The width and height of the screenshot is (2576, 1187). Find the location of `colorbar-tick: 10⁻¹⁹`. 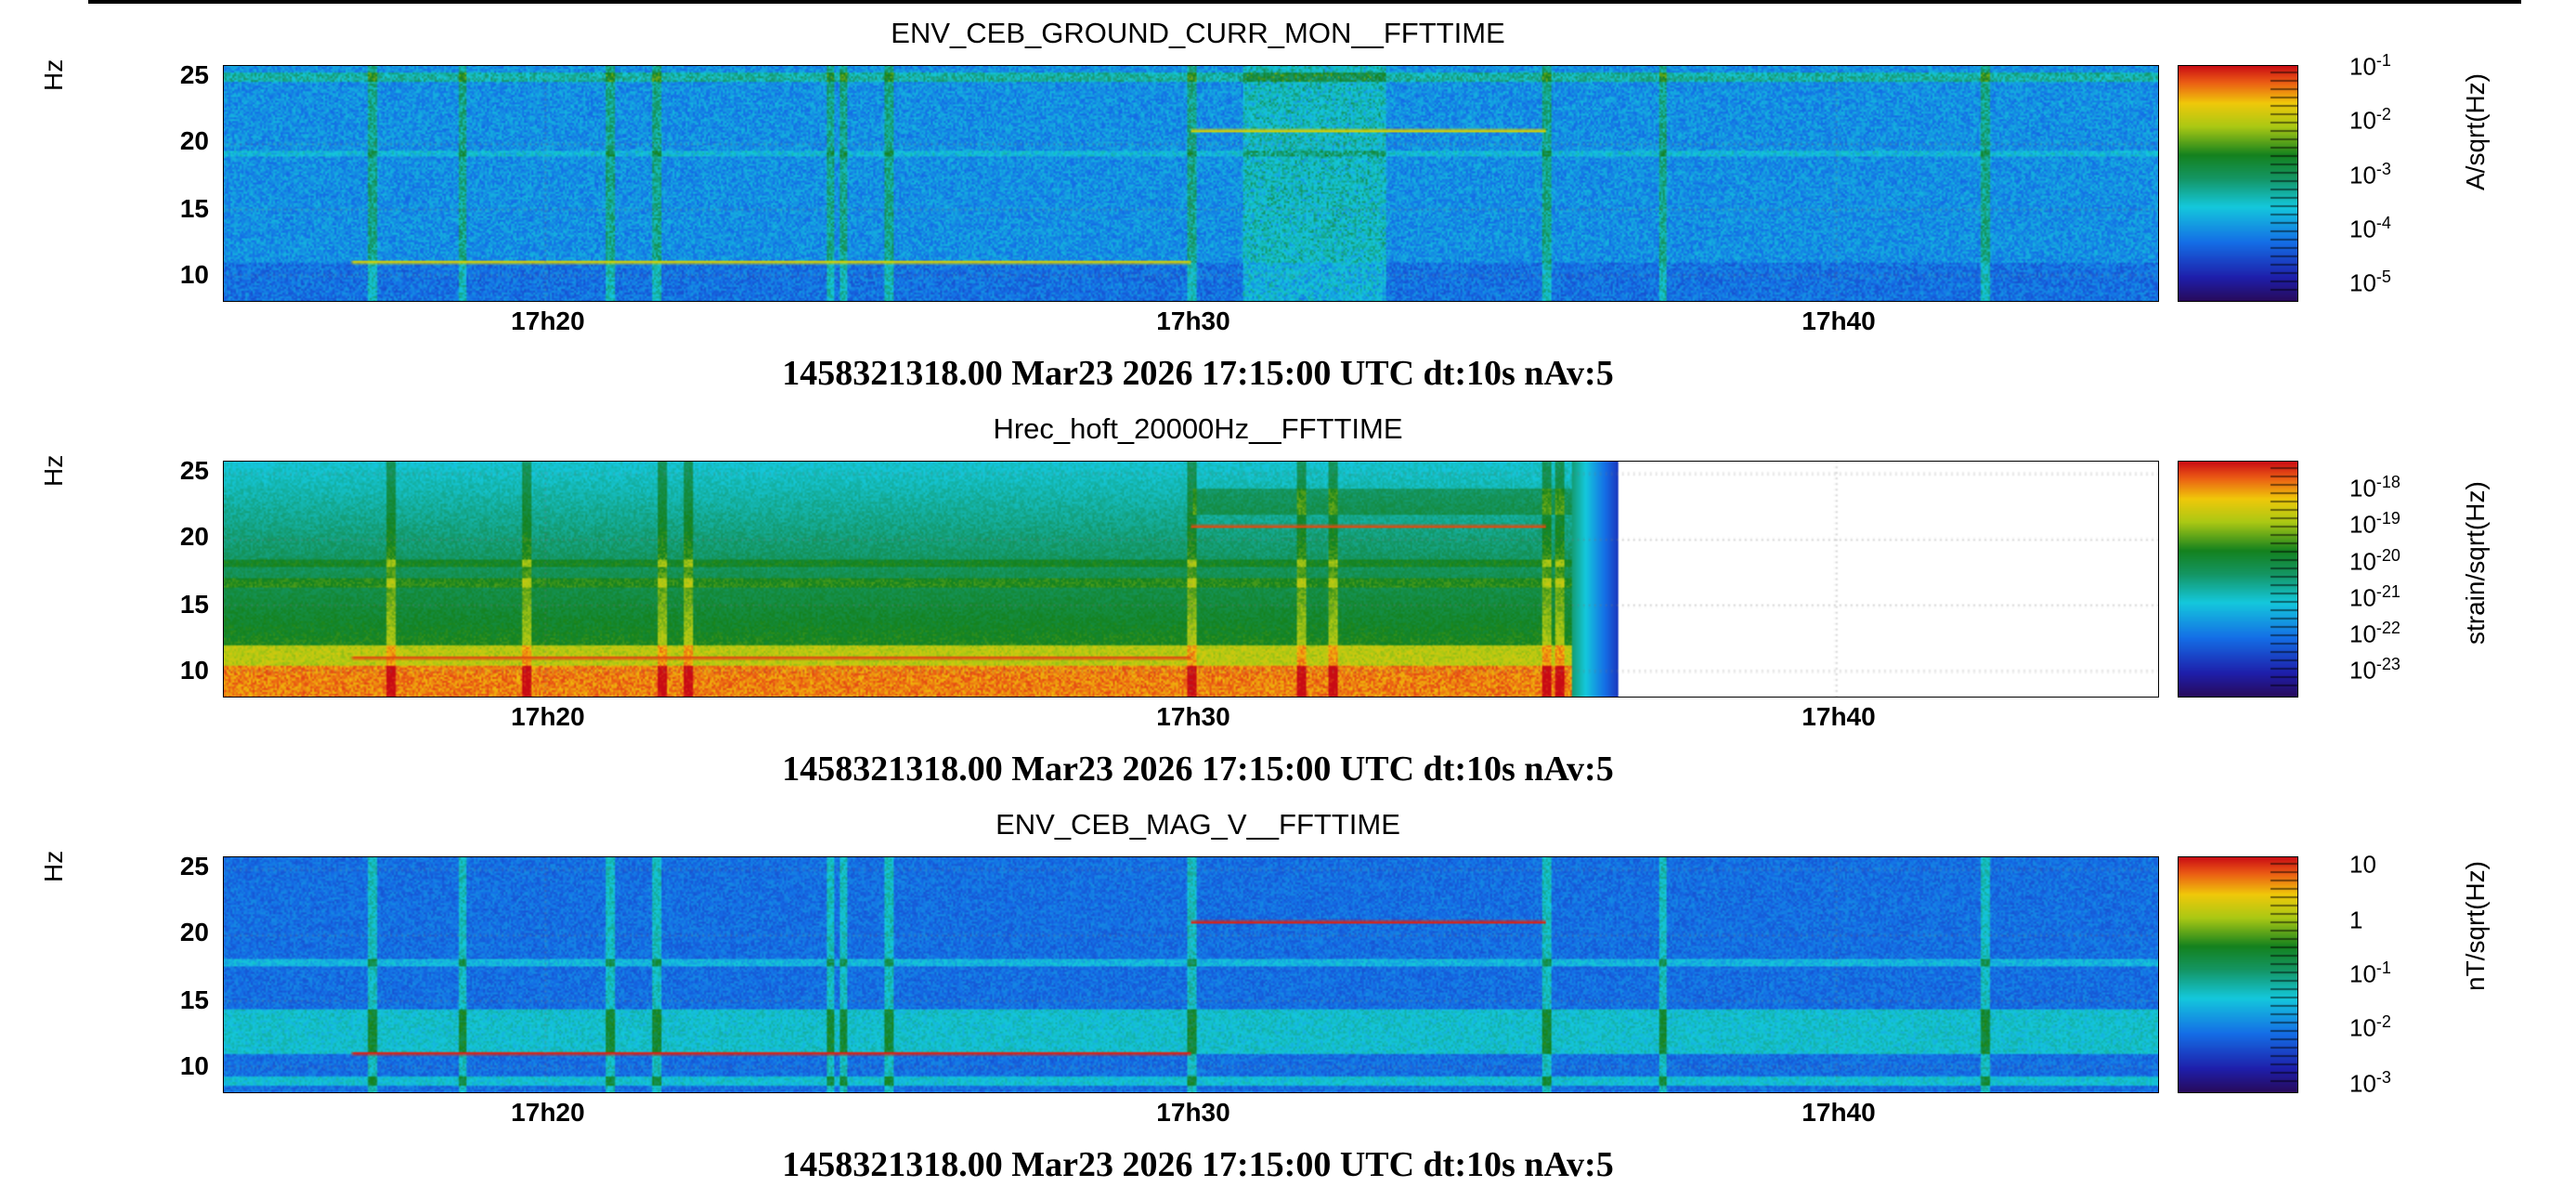

colorbar-tick: 10⁻¹⁹ is located at coordinates (2375, 524).